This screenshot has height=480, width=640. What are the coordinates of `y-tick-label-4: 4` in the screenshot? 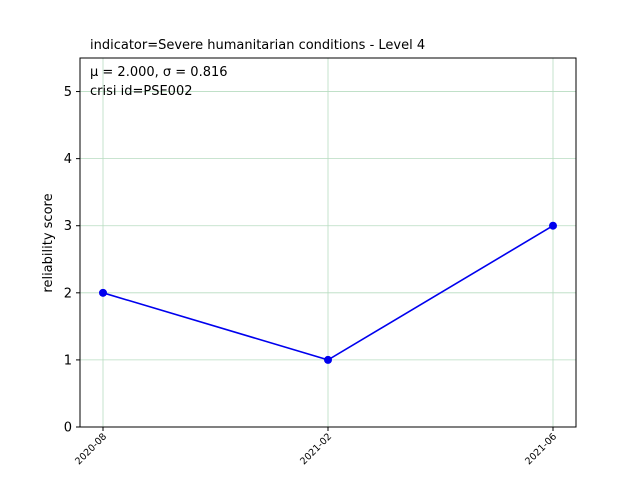 It's located at (68, 159).